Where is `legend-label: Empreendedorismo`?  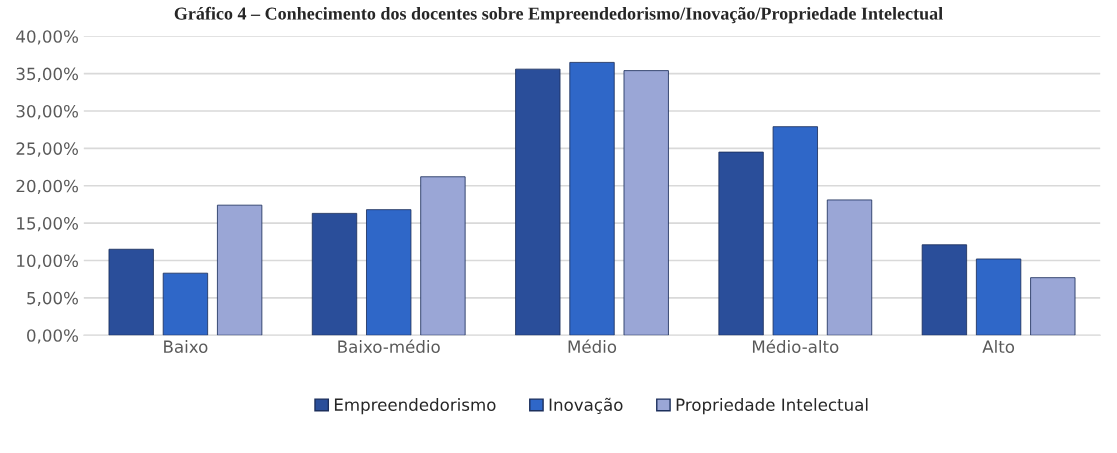 legend-label: Empreendedorismo is located at coordinates (415, 406).